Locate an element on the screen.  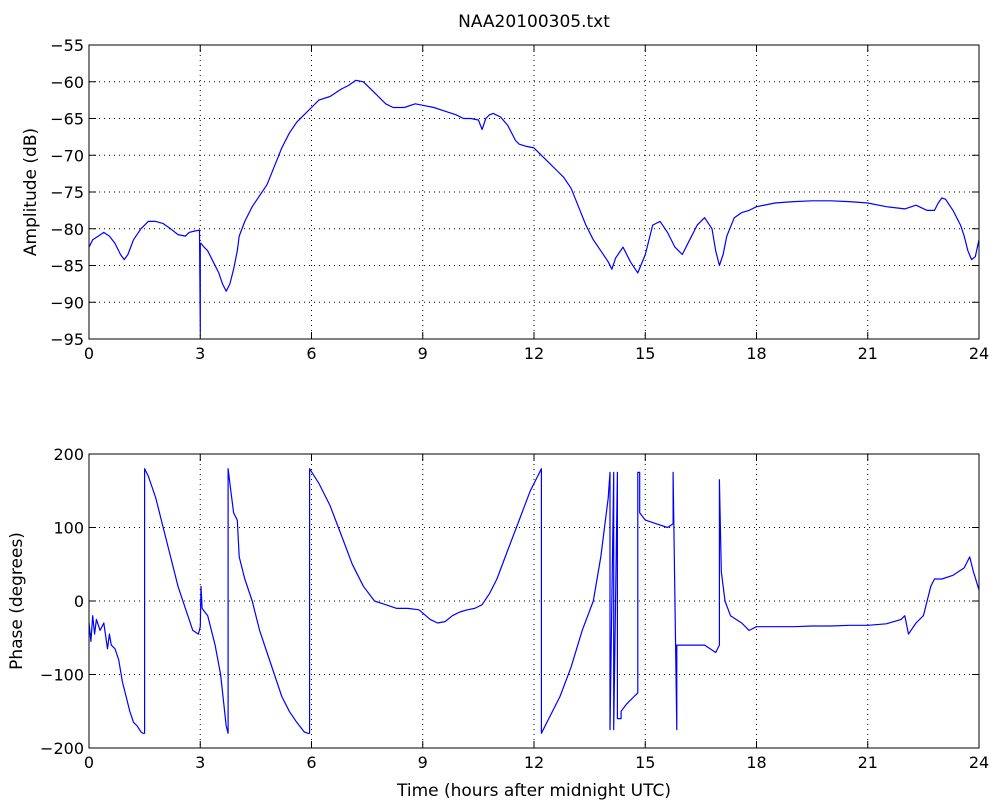
amplitude-x-tick-label: 12 is located at coordinates (534, 353).